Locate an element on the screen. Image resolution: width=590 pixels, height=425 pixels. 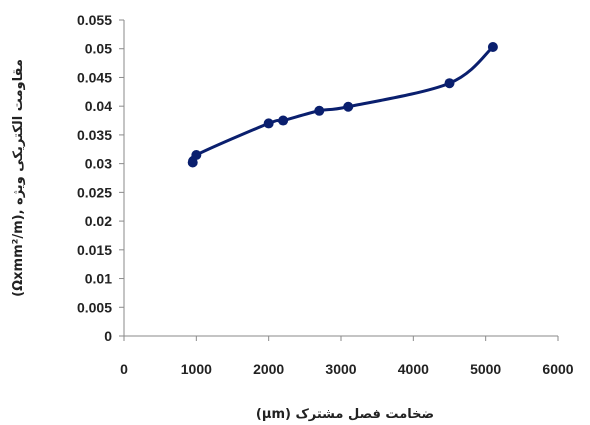
y-tick-label: 0.01 is located at coordinates (98, 279).